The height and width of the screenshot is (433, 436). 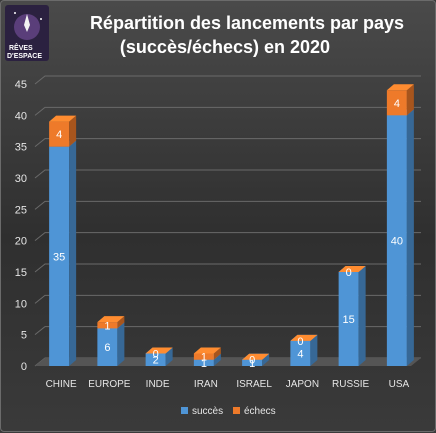 I want to click on legend-swatch-succès, so click(x=184, y=410).